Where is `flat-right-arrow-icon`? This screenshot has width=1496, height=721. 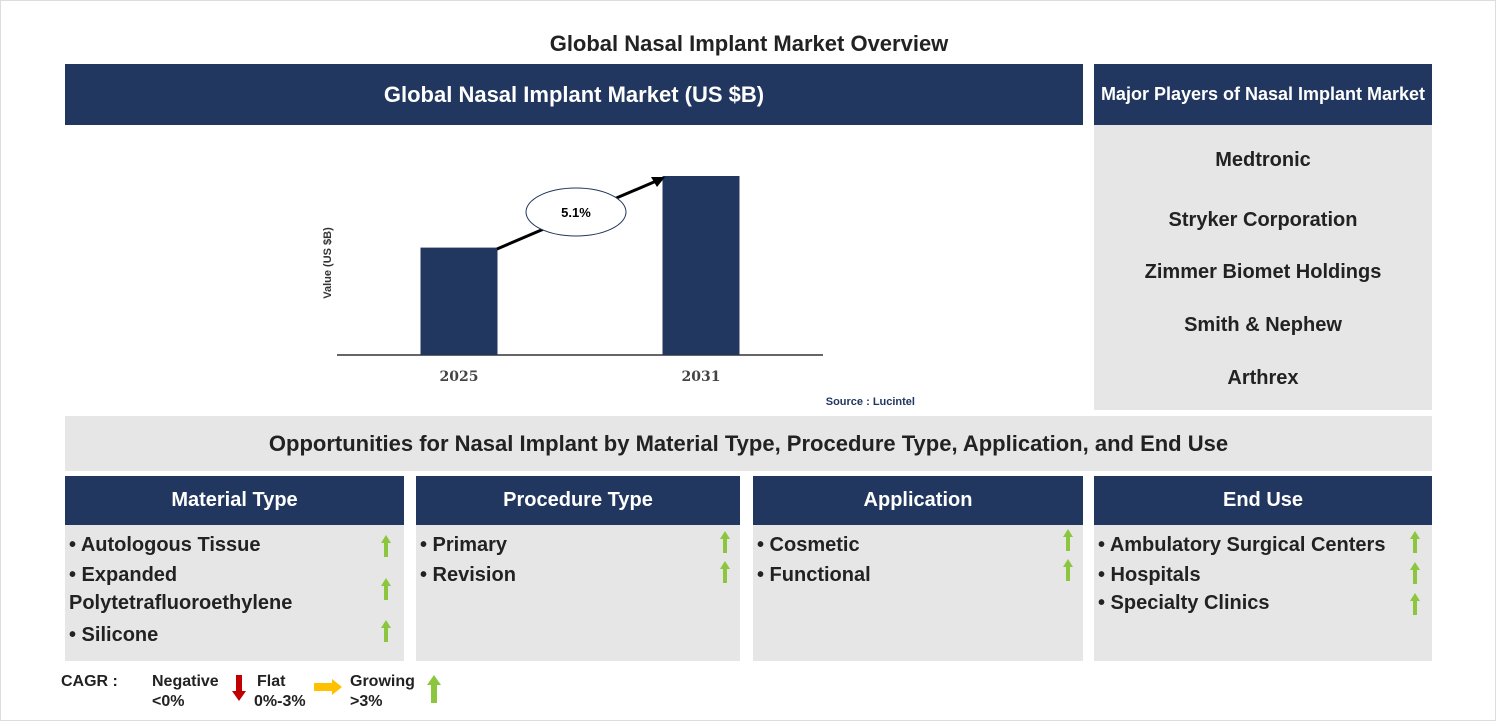 flat-right-arrow-icon is located at coordinates (328, 687).